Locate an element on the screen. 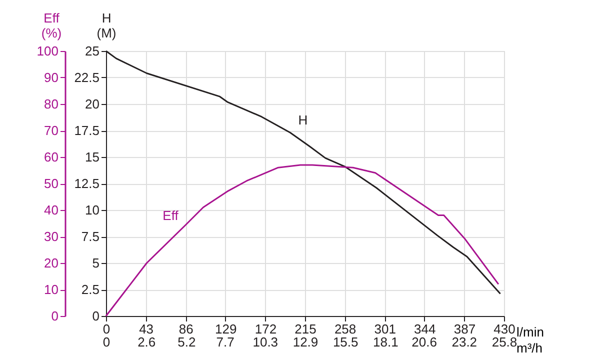 The height and width of the screenshot is (360, 590). y2-tick-label: 50 is located at coordinates (51, 183).